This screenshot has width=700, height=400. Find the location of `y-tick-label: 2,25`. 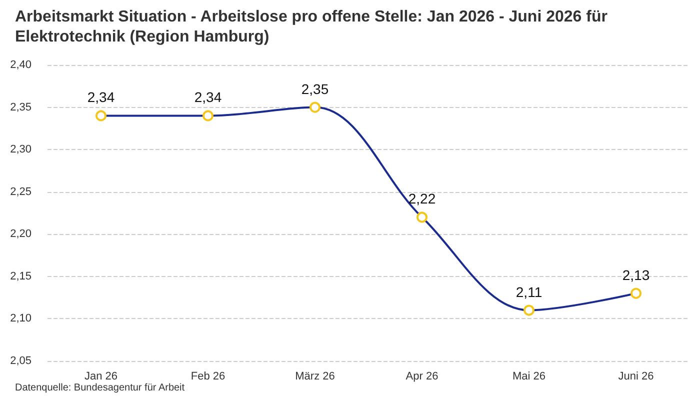

y-tick-label: 2,25 is located at coordinates (21, 192).